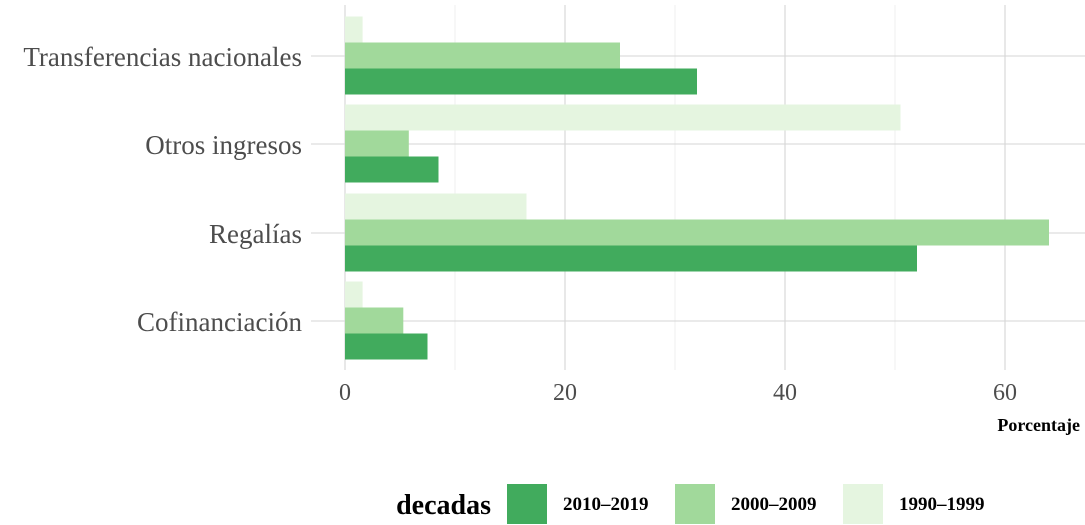 The width and height of the screenshot is (1085, 525). What do you see at coordinates (354, 294) in the screenshot?
I see `bar-1990–1999-Cofinanciación` at bounding box center [354, 294].